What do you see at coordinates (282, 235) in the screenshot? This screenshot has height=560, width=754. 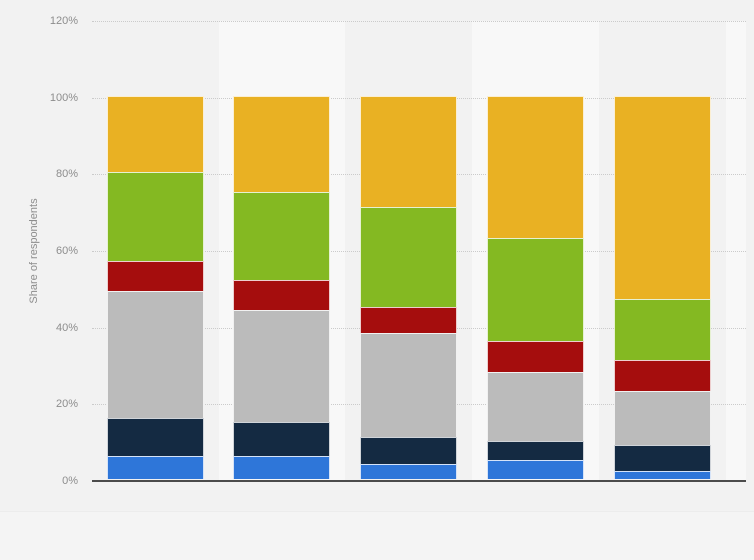 I see `bar-2-segment-green` at bounding box center [282, 235].